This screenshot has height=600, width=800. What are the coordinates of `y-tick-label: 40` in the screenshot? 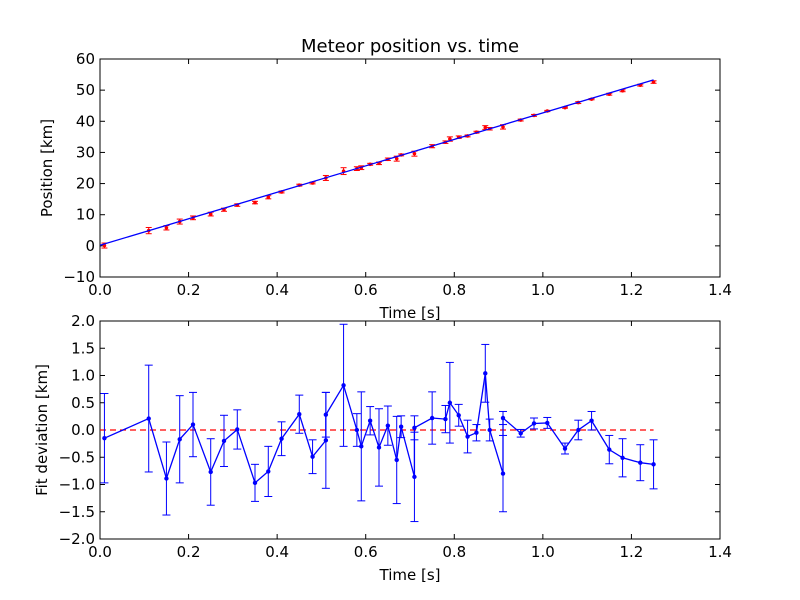 It's located at (85, 121).